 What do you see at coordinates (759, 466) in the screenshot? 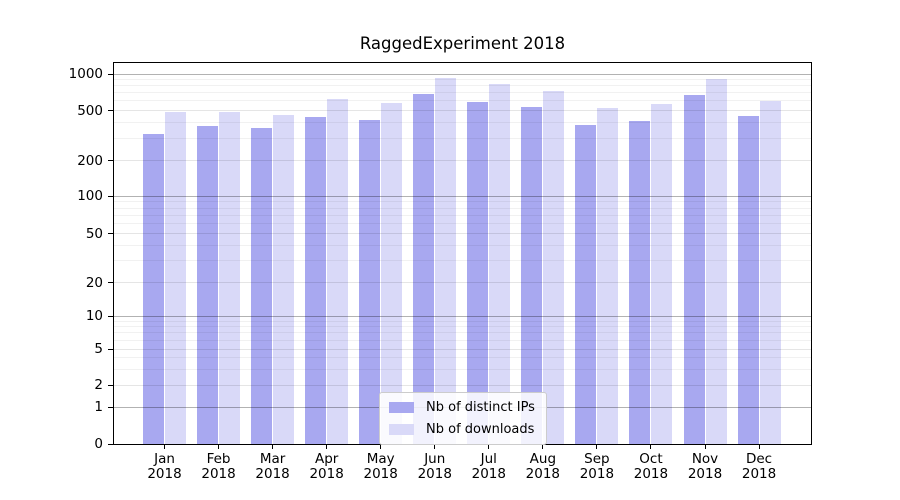
I see `x-tick-label-dec: Dec 2018` at bounding box center [759, 466].